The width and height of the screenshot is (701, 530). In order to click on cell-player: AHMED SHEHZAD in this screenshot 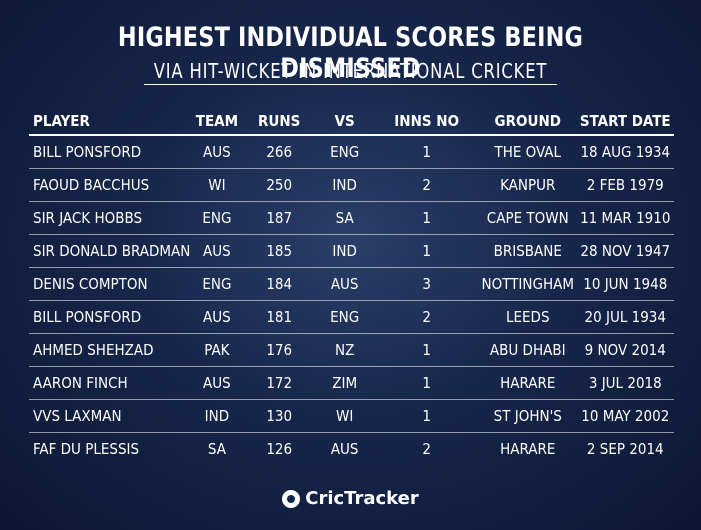, I will do `click(110, 350)`.